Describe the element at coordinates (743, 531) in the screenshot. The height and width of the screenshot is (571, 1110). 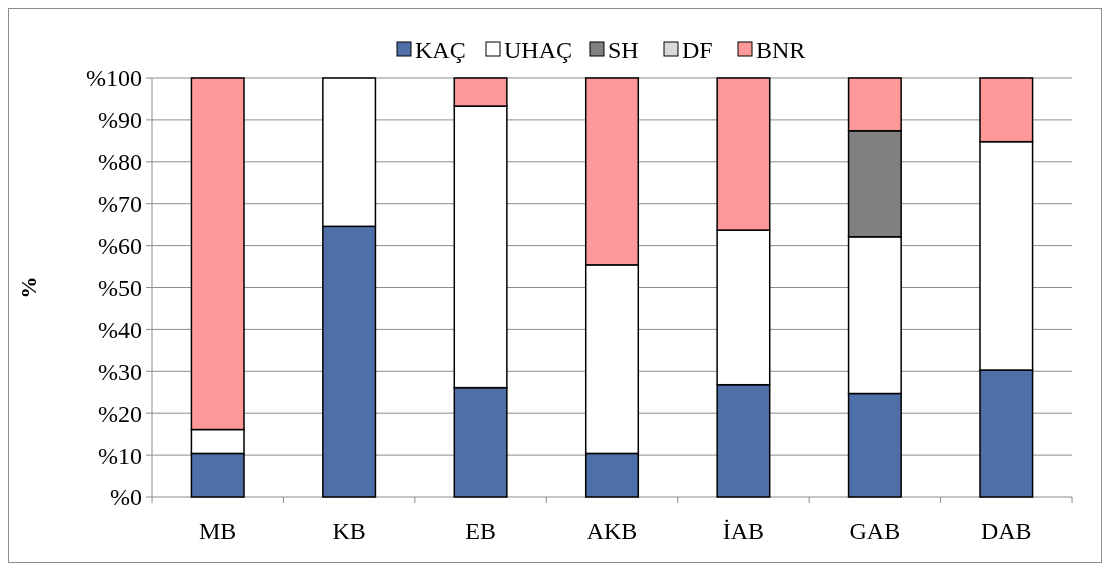
I see `x-tick-label: İAB` at that location.